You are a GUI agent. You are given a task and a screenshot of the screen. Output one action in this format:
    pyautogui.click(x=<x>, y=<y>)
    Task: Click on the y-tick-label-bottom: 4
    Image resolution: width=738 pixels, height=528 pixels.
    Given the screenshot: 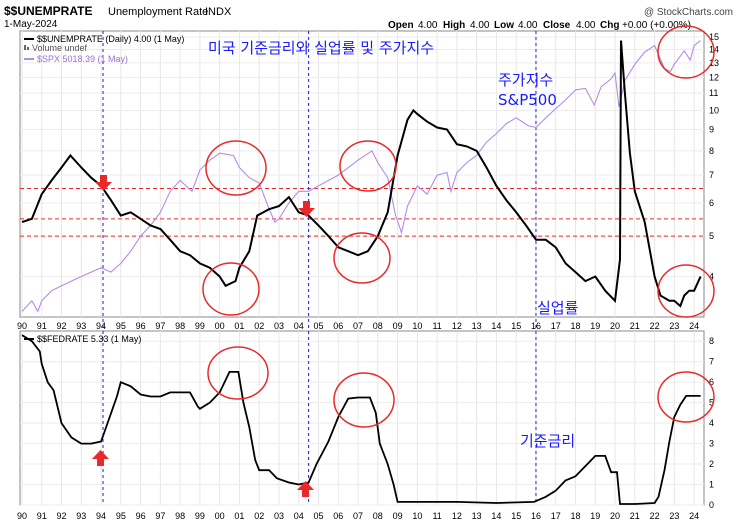 What is the action you would take?
    pyautogui.click(x=711, y=423)
    